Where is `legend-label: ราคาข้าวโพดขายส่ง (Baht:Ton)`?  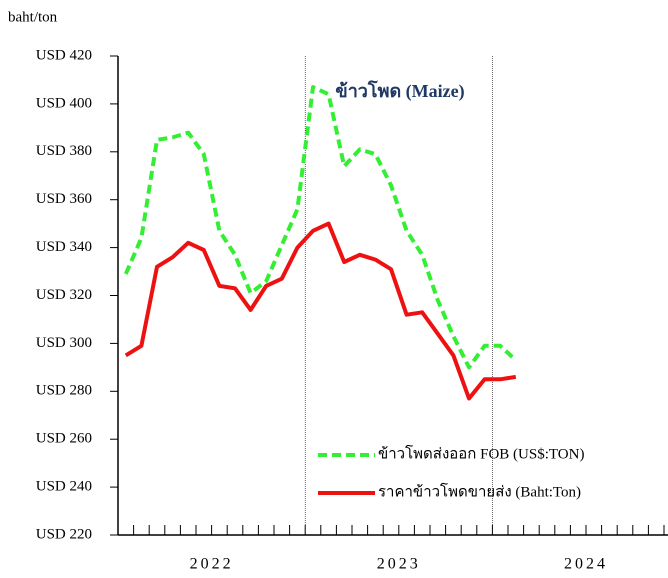 legend-label: ราคาข้าวโพดขายส่ง (Baht:Ton) is located at coordinates (479, 491).